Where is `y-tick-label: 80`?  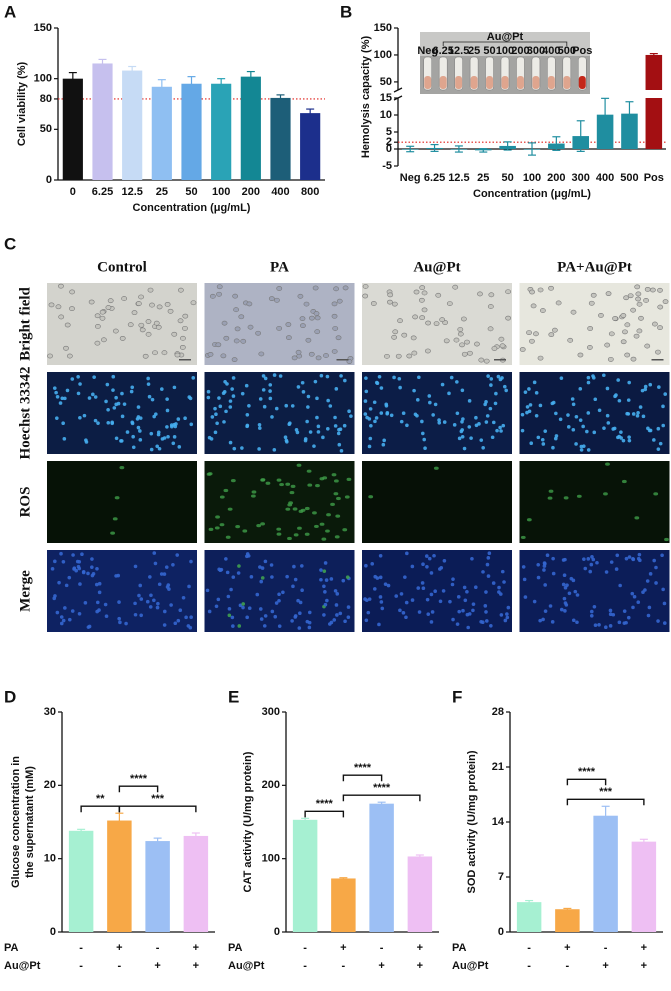
y-tick-label: 80 is located at coordinates (46, 99).